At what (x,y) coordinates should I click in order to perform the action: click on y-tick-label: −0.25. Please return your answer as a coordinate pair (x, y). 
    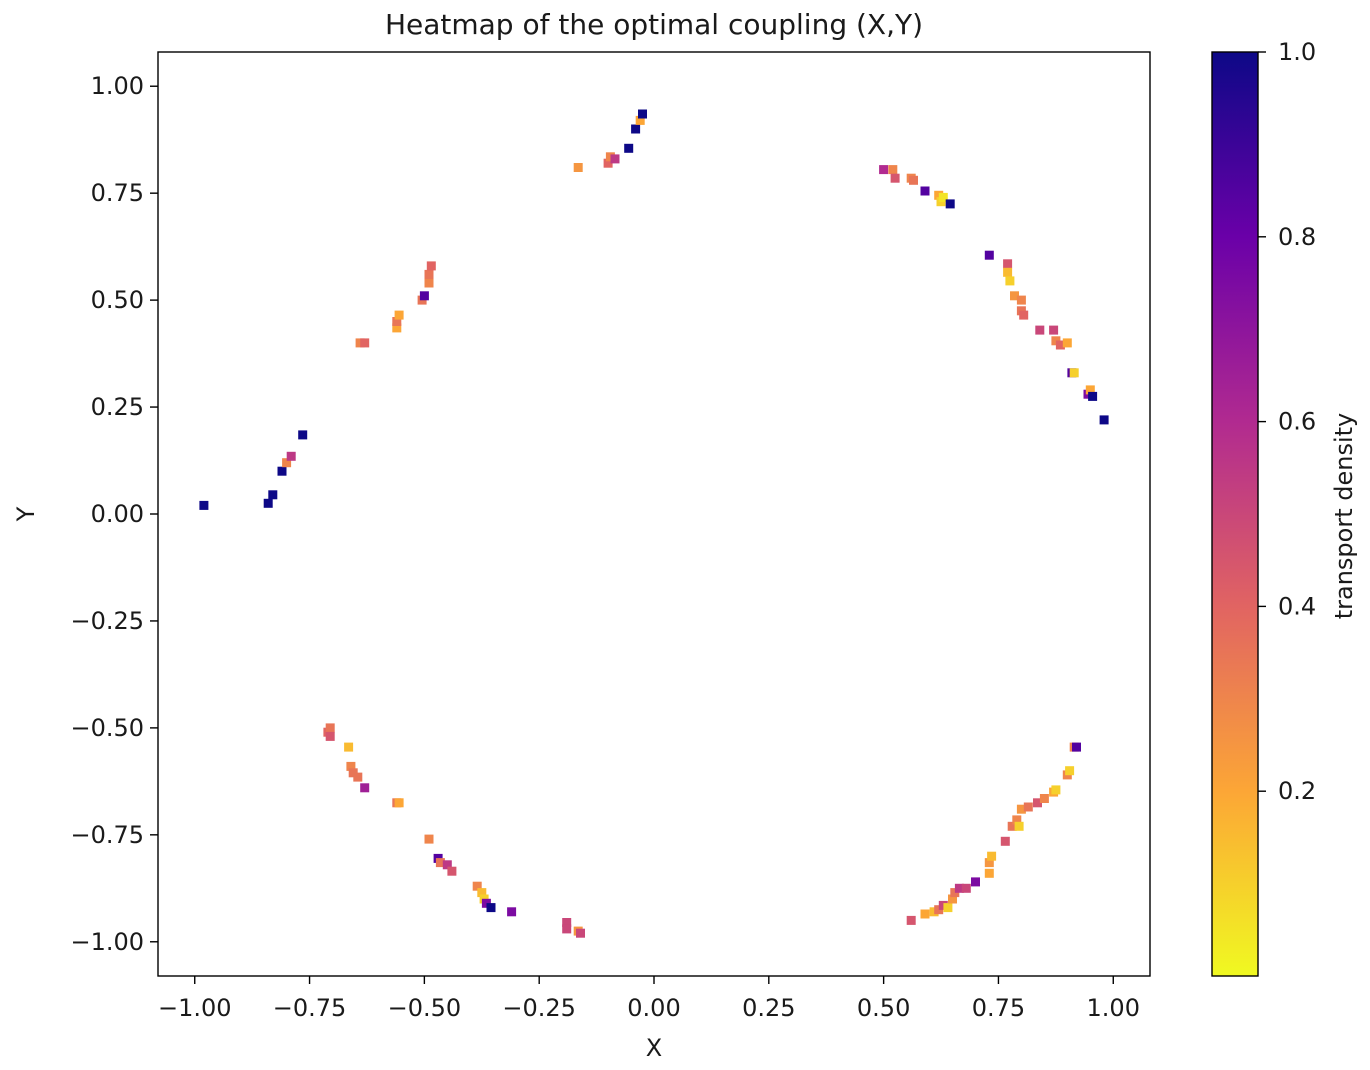
    Looking at the image, I should click on (107, 621).